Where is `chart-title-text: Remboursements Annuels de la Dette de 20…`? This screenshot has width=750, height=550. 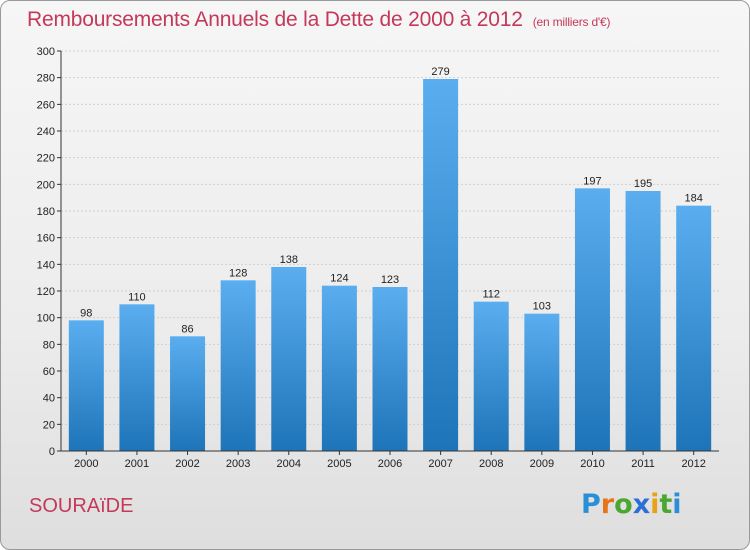
chart-title-text: Remboursements Annuels de la Dette de 20… is located at coordinates (275, 19).